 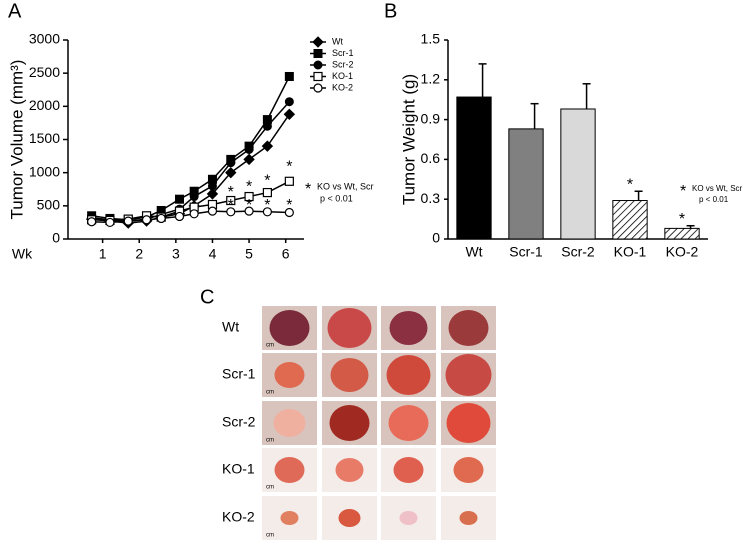 What do you see at coordinates (44, 171) in the screenshot?
I see `y-tick-label: 1000` at bounding box center [44, 171].